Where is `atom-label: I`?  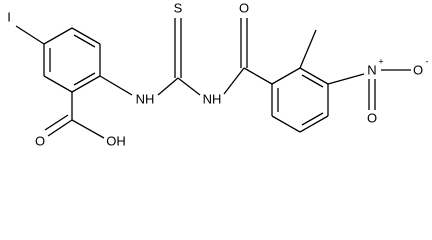
atom-label: I is located at coordinates (9, 16).